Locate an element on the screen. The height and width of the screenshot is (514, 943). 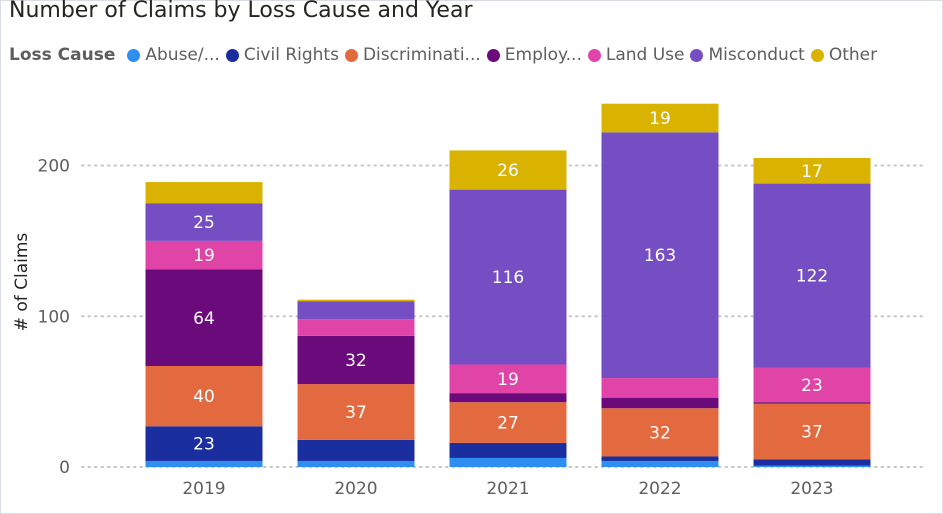
legend-label: Land Use is located at coordinates (645, 55).